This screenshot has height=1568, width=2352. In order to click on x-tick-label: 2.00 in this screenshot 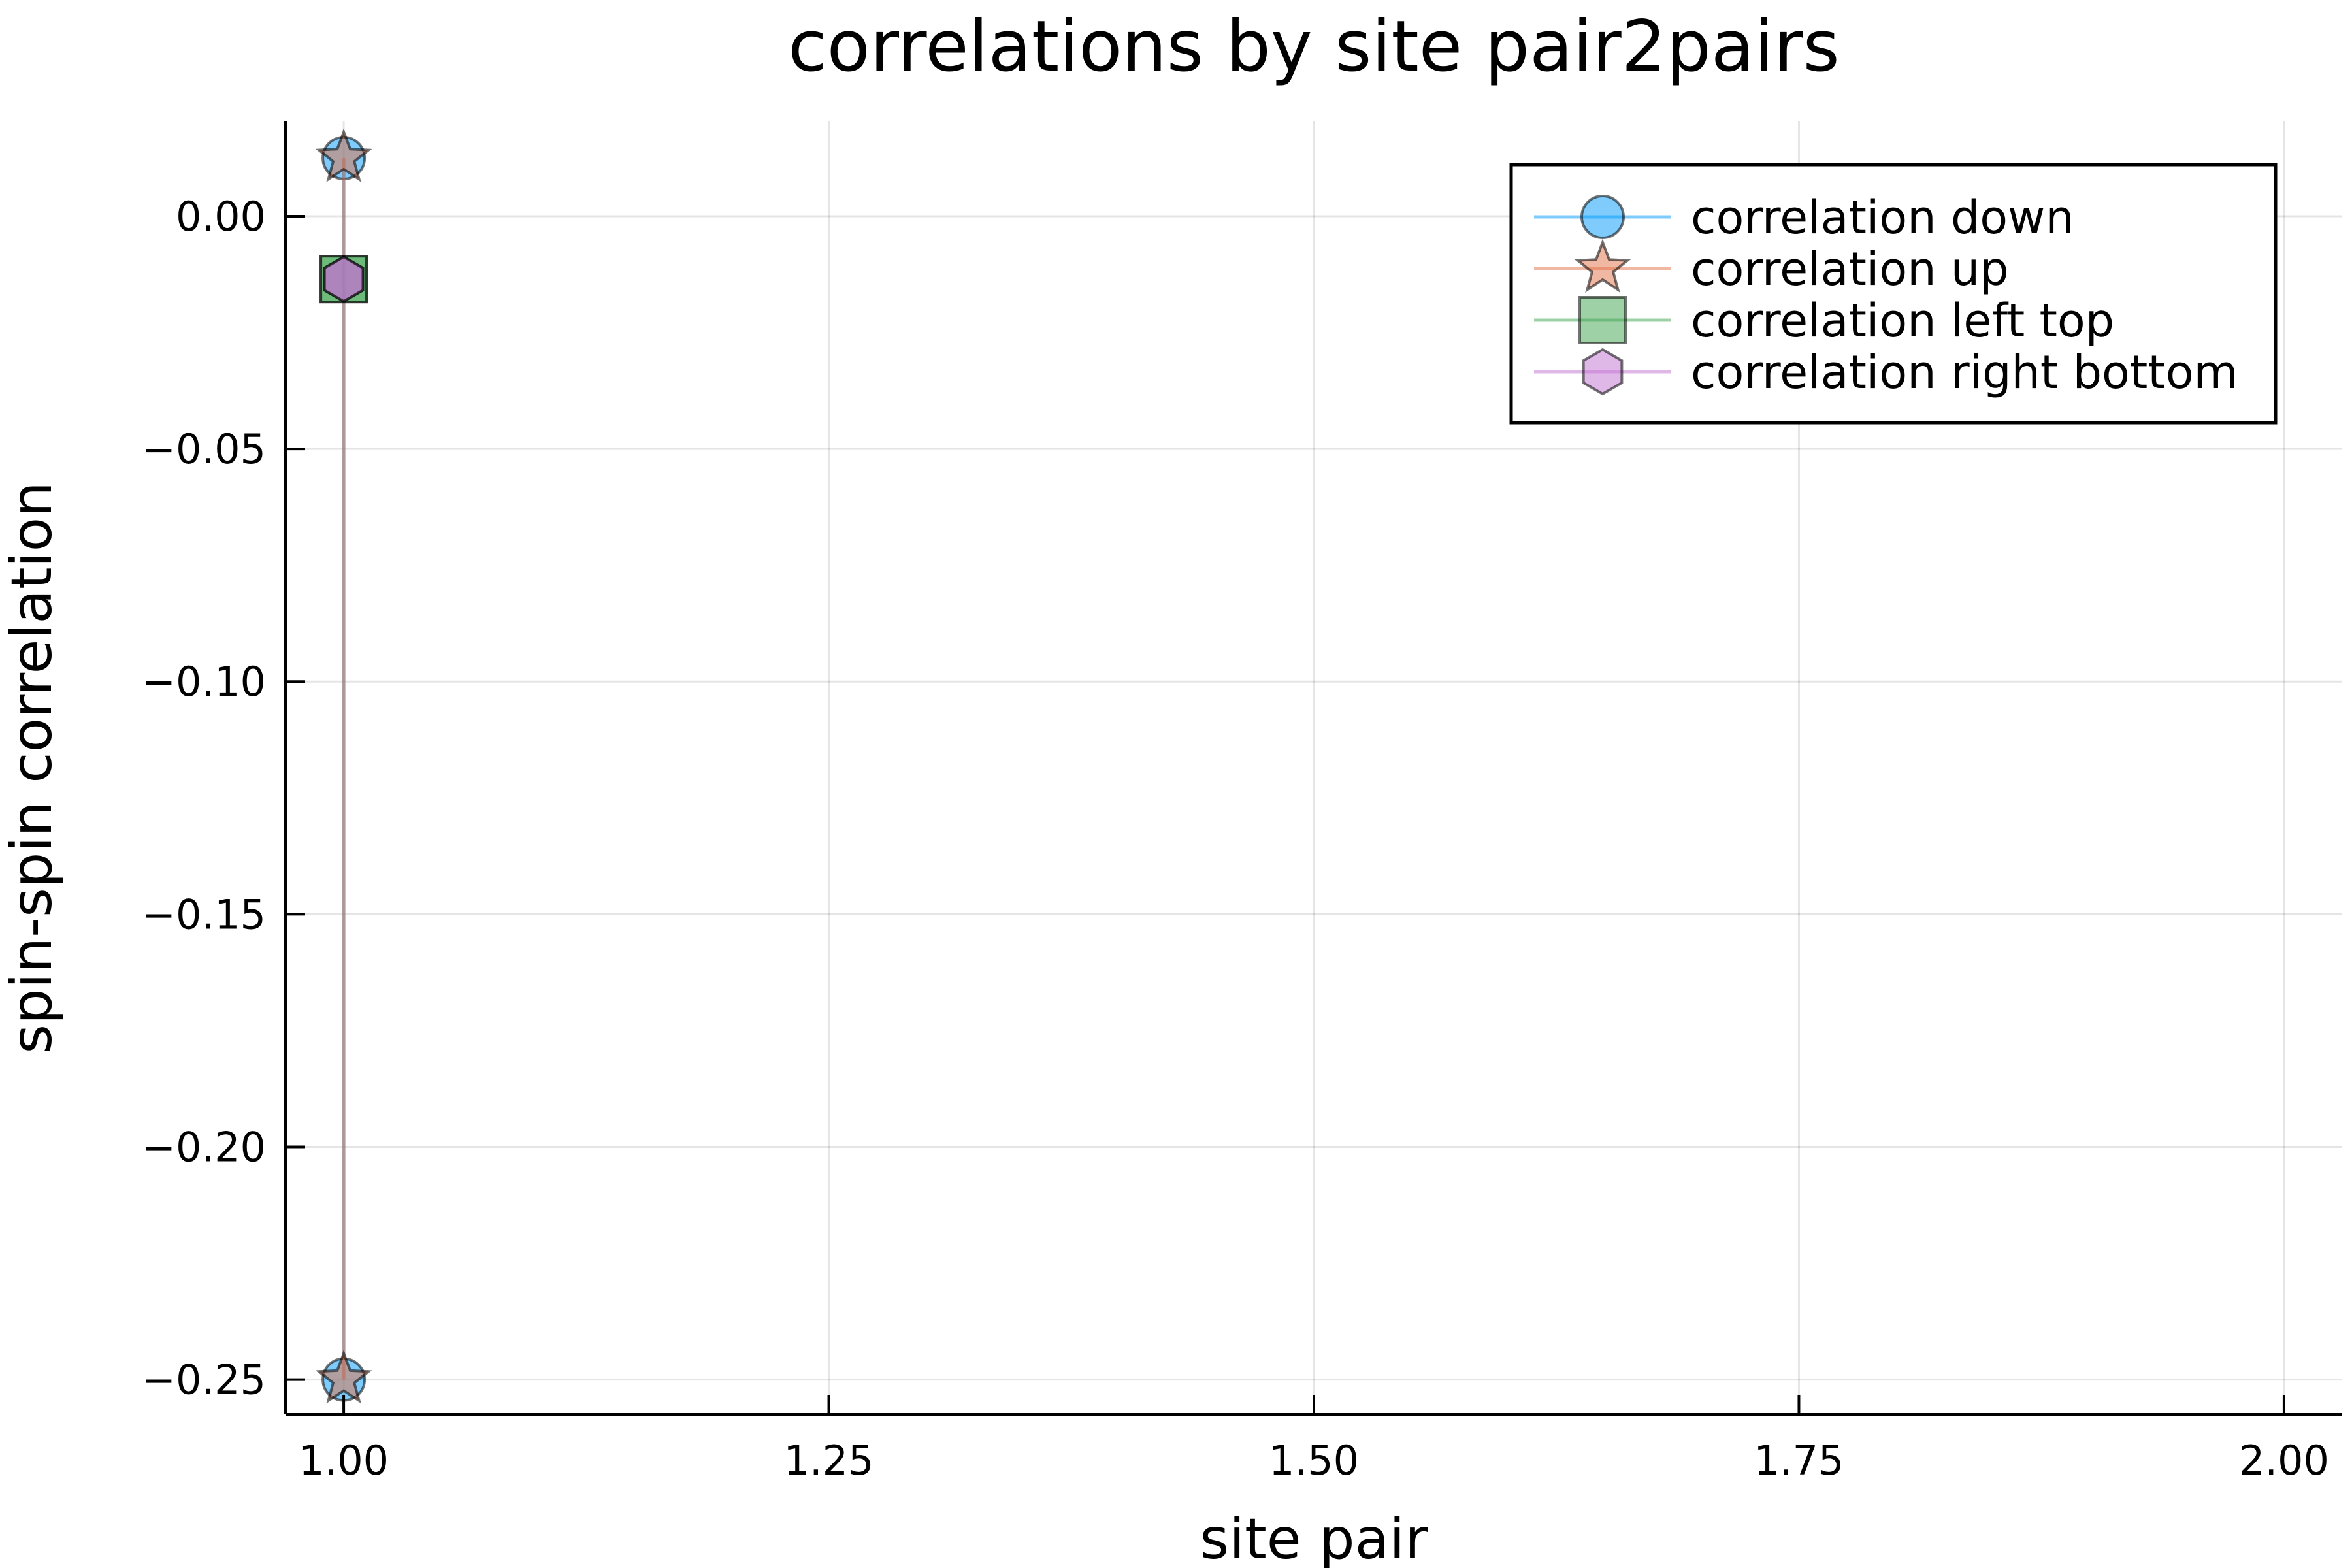, I will do `click(2284, 1460)`.